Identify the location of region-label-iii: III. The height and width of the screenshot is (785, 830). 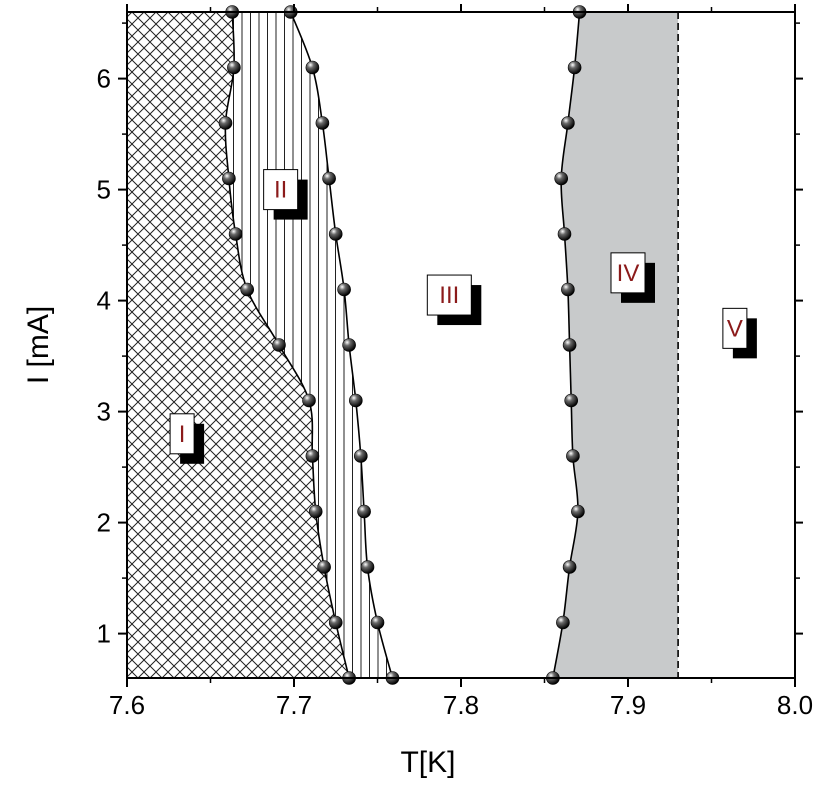
(454, 300).